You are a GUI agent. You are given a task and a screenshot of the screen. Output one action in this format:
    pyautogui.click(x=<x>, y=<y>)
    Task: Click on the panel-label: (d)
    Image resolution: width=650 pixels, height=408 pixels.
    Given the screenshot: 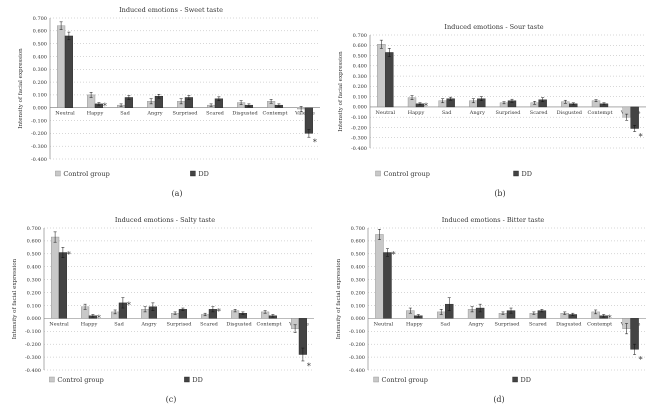 What is the action you would take?
    pyautogui.click(x=498, y=399)
    